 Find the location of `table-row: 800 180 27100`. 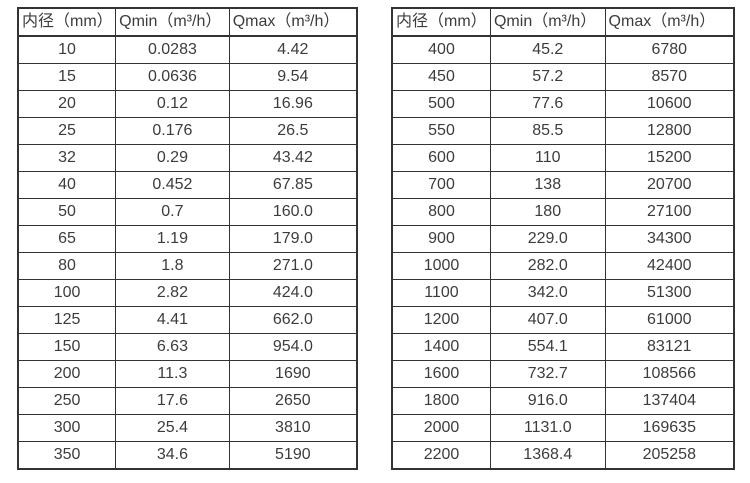

table-row: 800 180 27100 is located at coordinates (563, 212).